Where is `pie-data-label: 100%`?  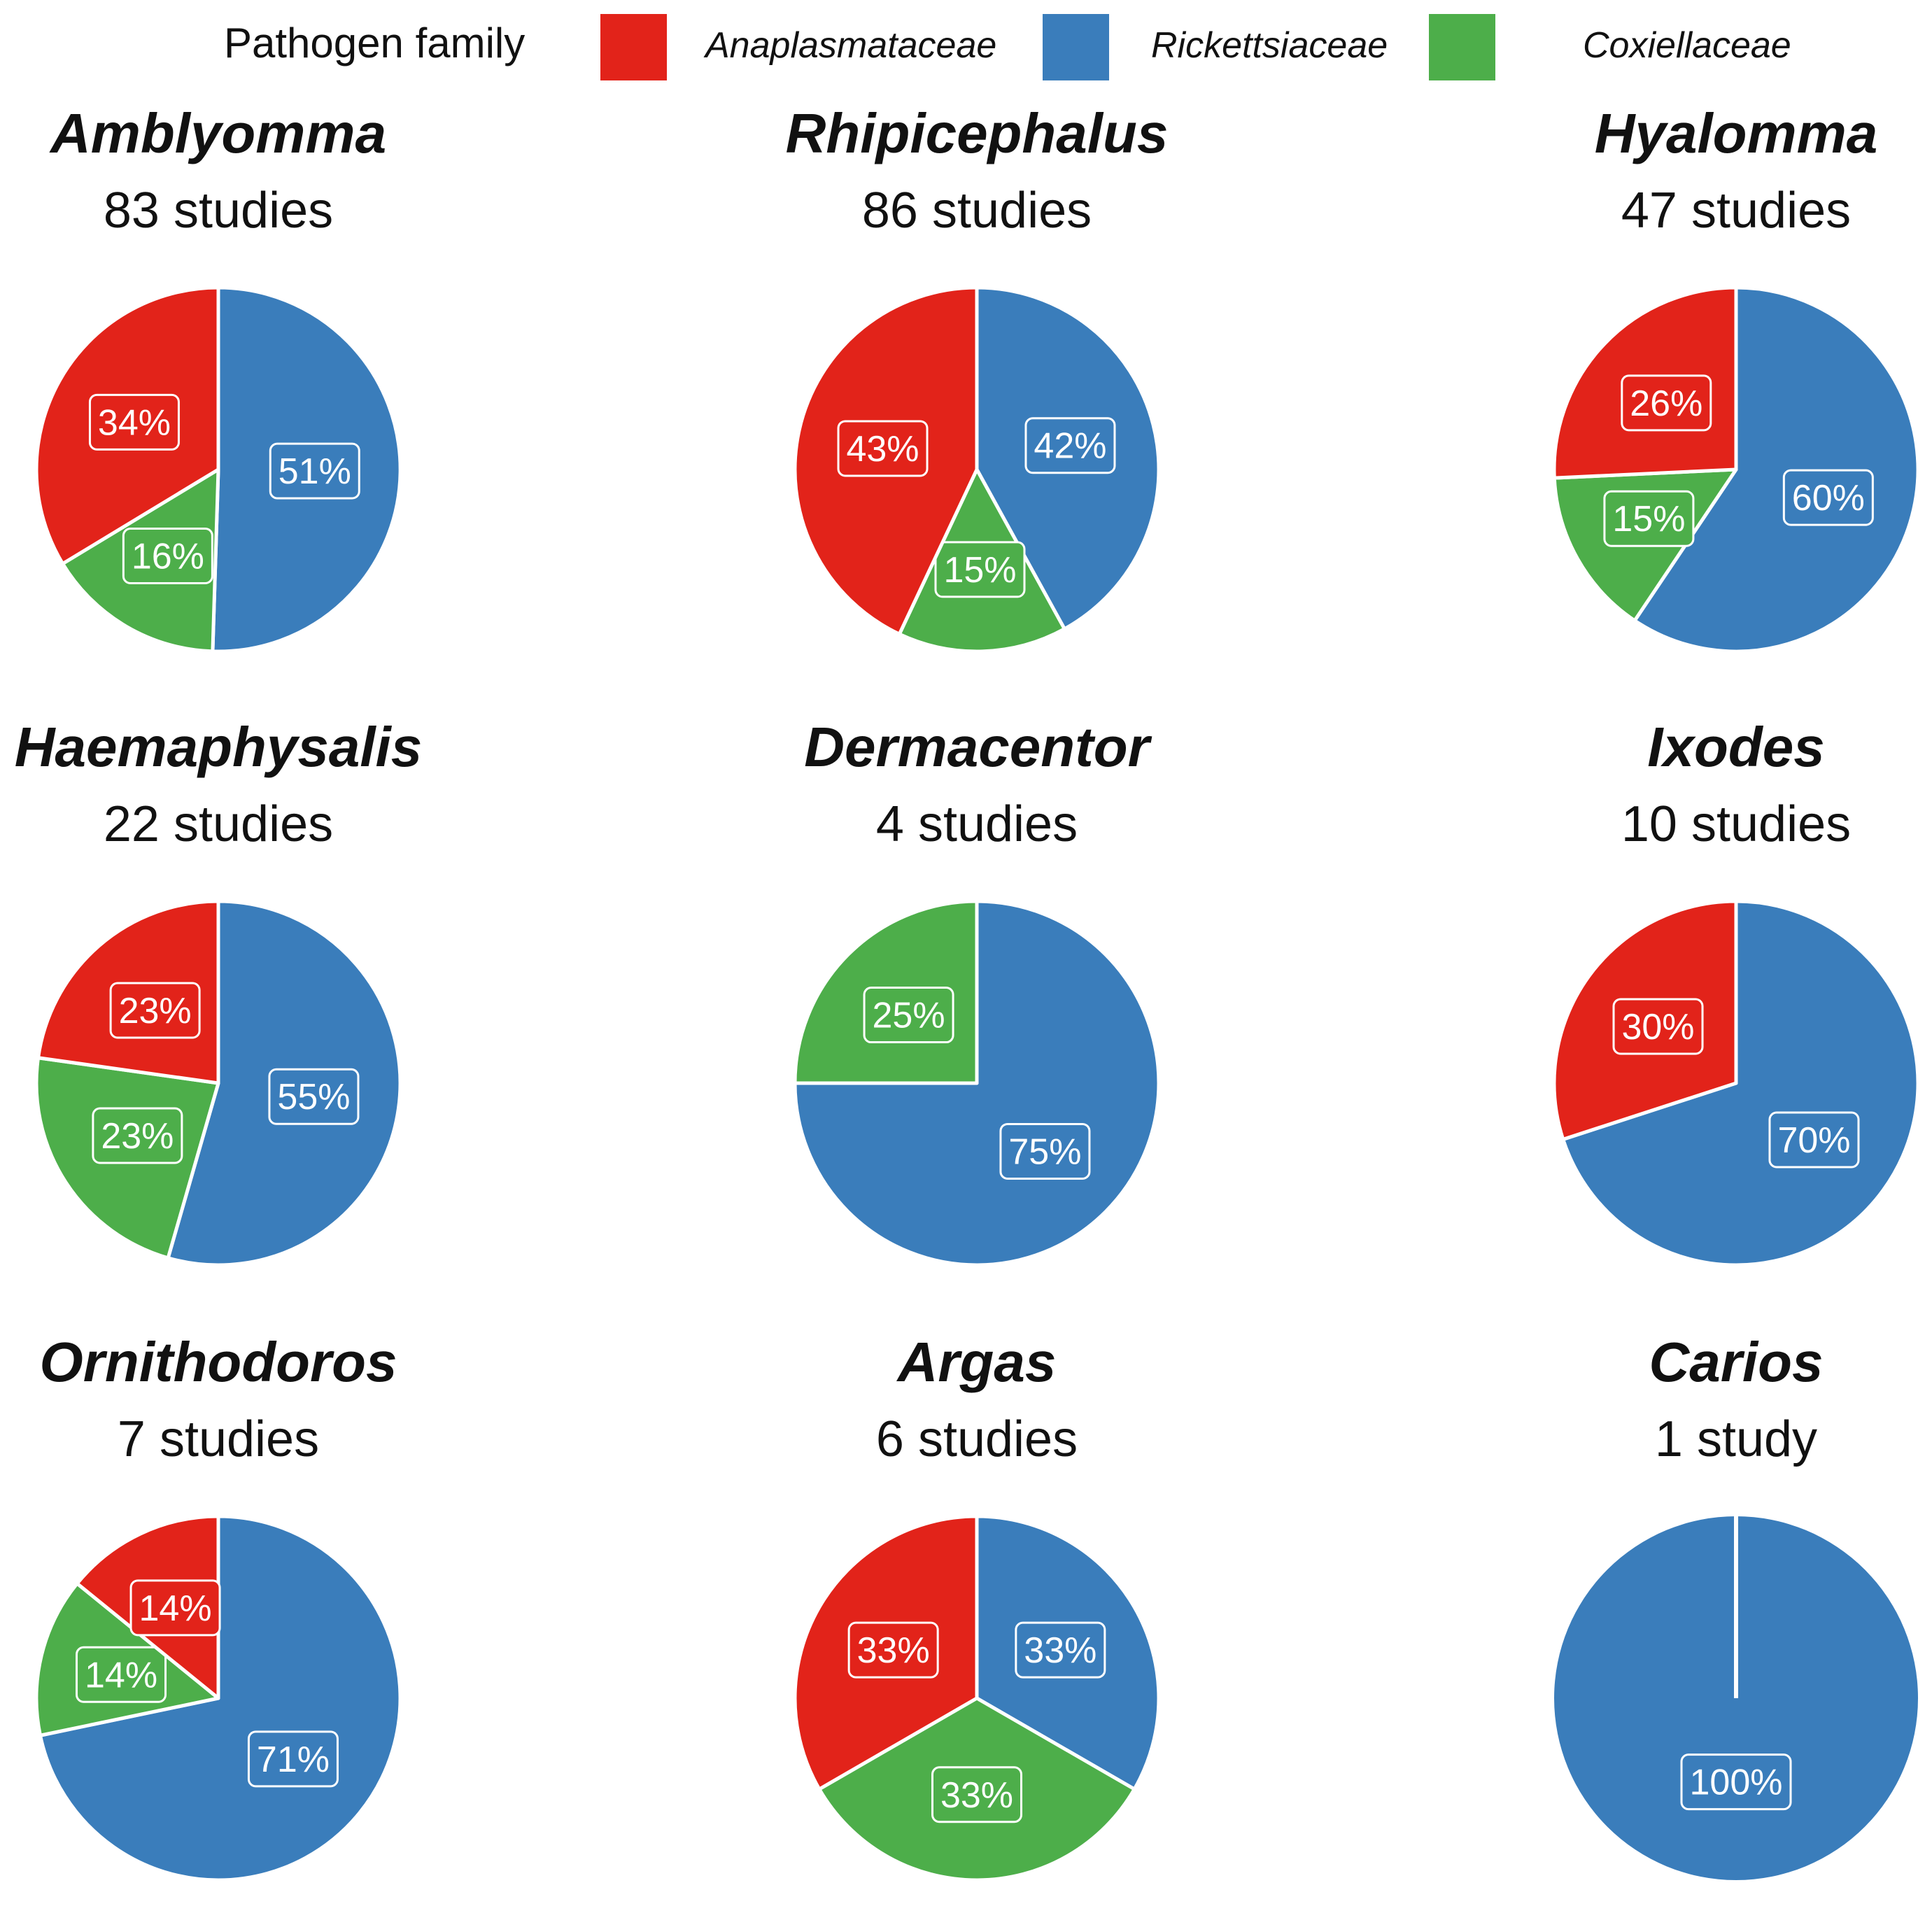 pie-data-label: 100% is located at coordinates (1737, 1783).